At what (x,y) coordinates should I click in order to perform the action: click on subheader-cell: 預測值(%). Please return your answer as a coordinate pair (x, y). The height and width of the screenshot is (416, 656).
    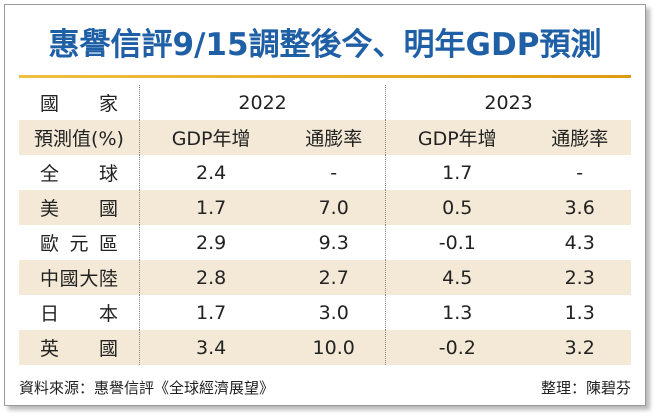
    Looking at the image, I should click on (79, 137).